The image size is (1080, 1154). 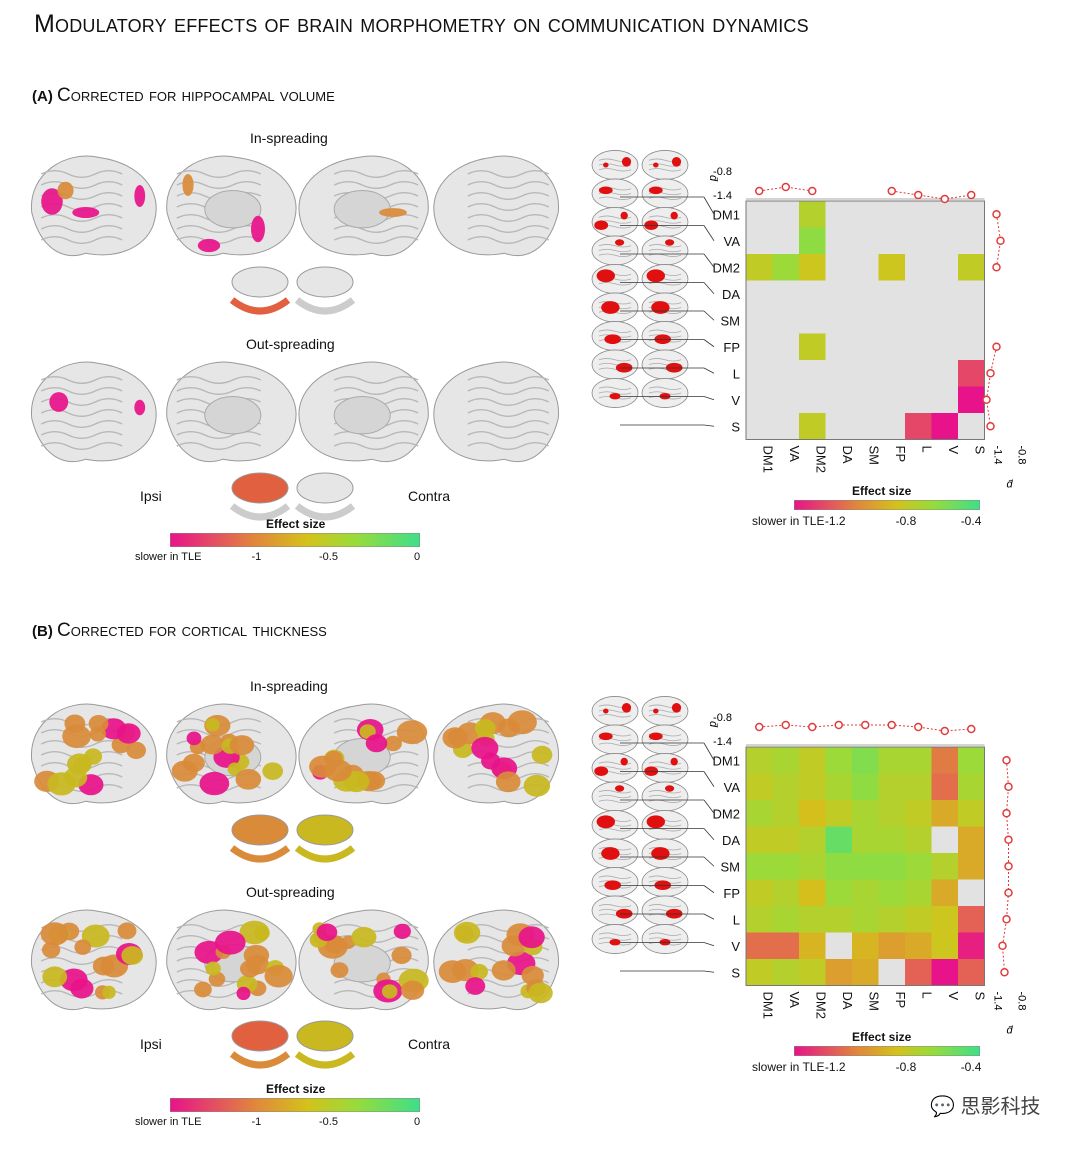 What do you see at coordinates (847, 455) in the screenshot?
I see `column-label: DA` at bounding box center [847, 455].